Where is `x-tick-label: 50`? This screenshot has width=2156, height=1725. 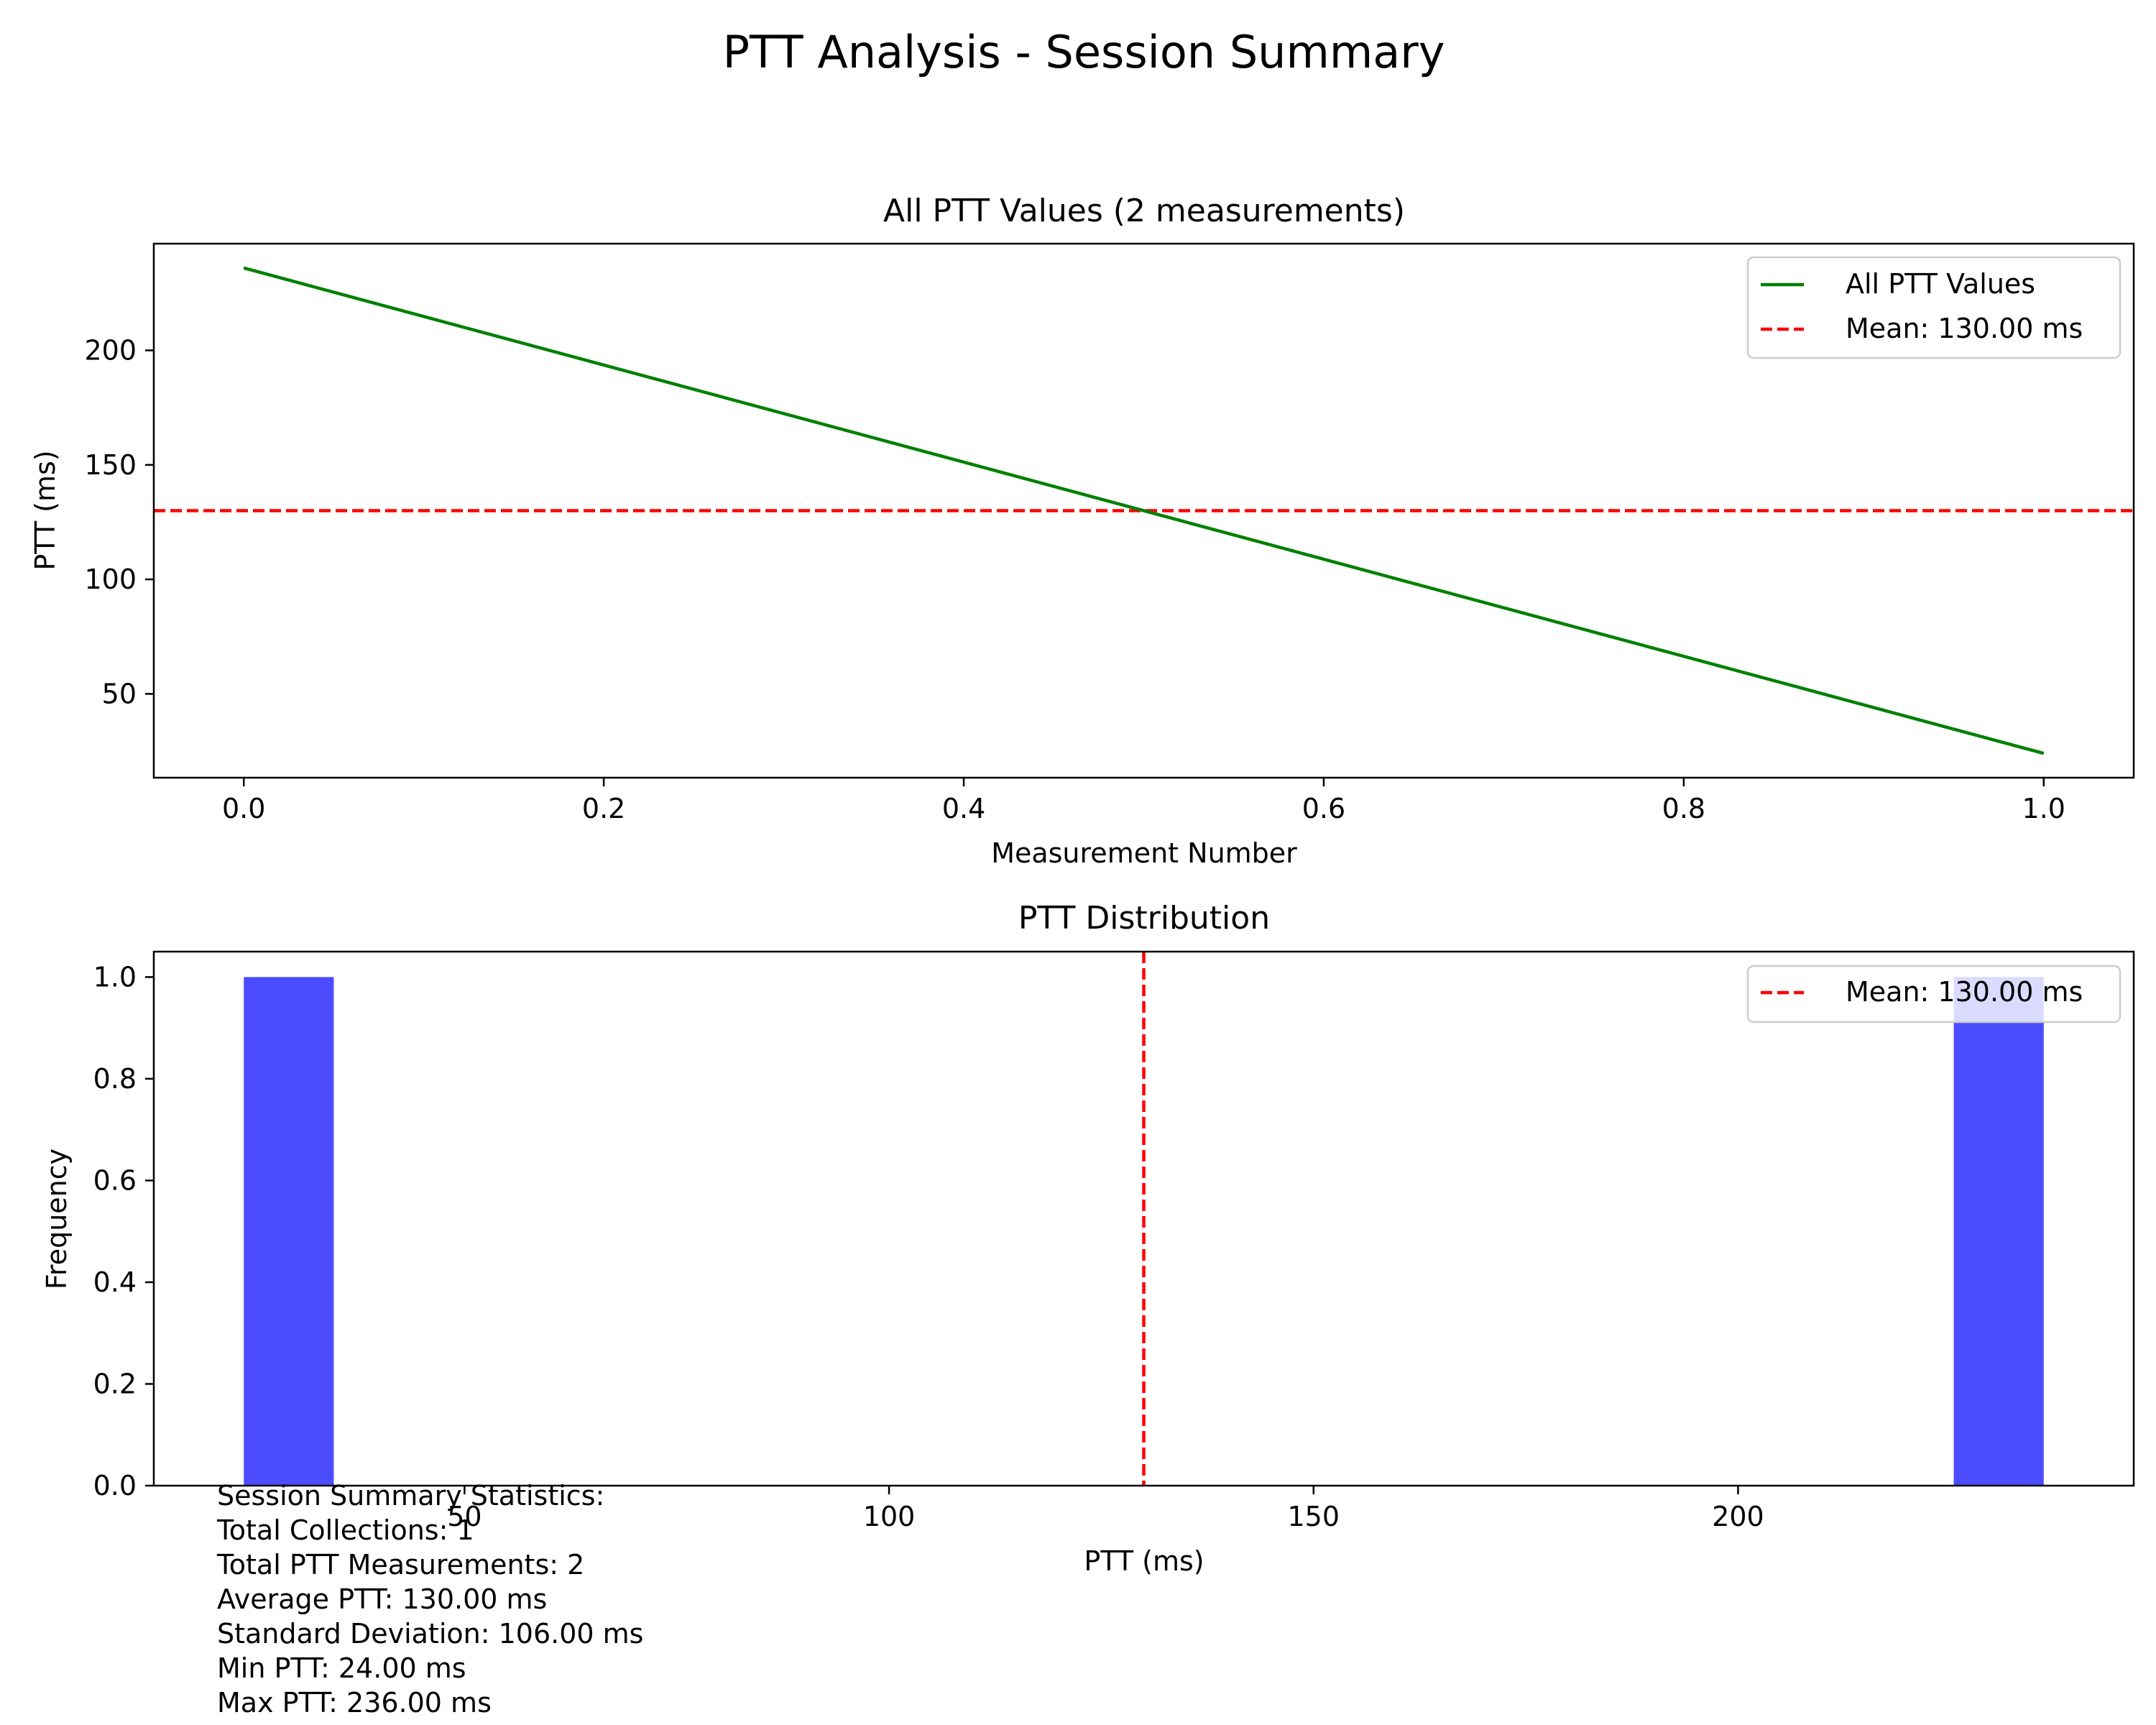
x-tick-label: 50 is located at coordinates (464, 1516).